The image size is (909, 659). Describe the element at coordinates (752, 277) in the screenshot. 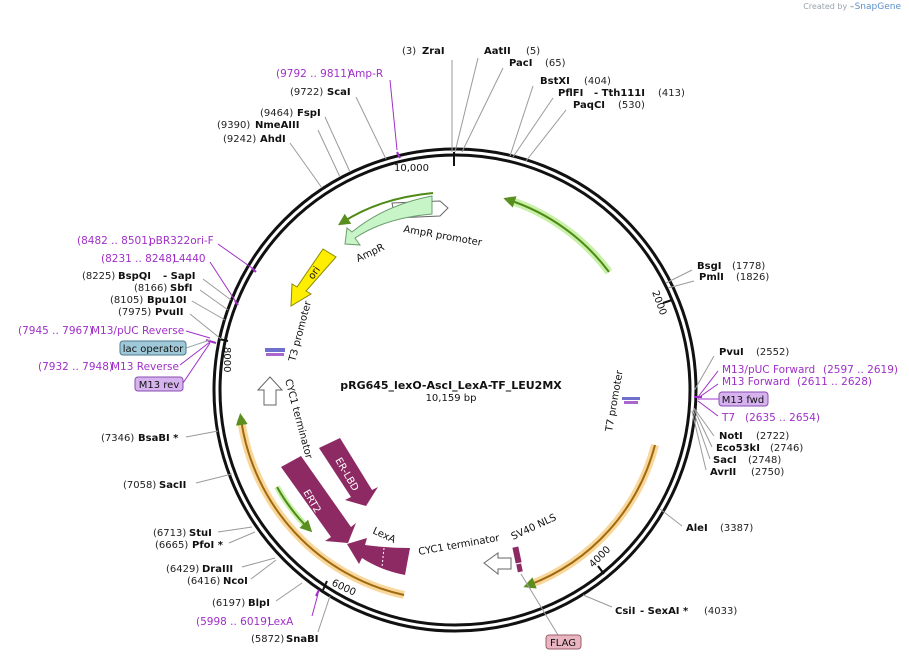

I see `site-pmli-pos: (1826)` at that location.